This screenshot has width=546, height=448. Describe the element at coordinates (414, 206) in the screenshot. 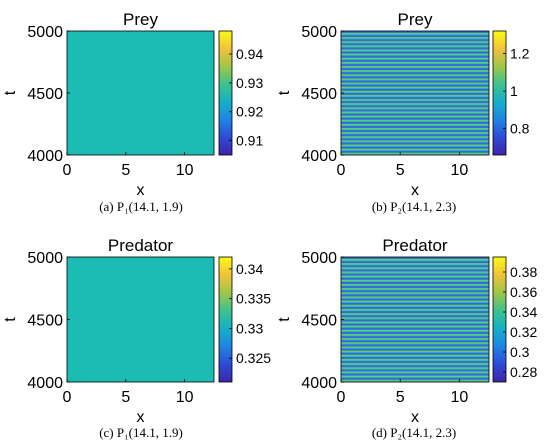

I see `panel-caption: (b) P₂(14.1, 2.3)` at that location.